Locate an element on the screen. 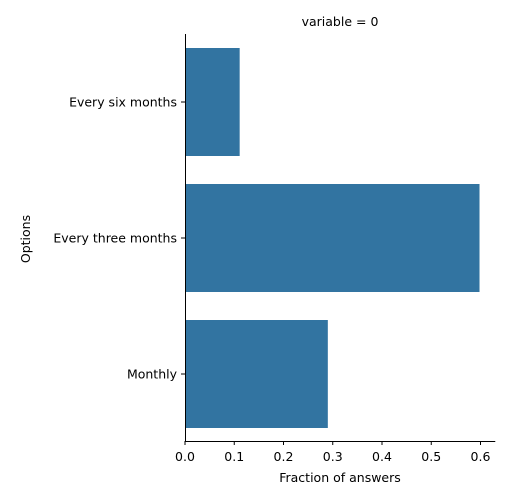  x-tick-label-3: 0.3 is located at coordinates (333, 456).